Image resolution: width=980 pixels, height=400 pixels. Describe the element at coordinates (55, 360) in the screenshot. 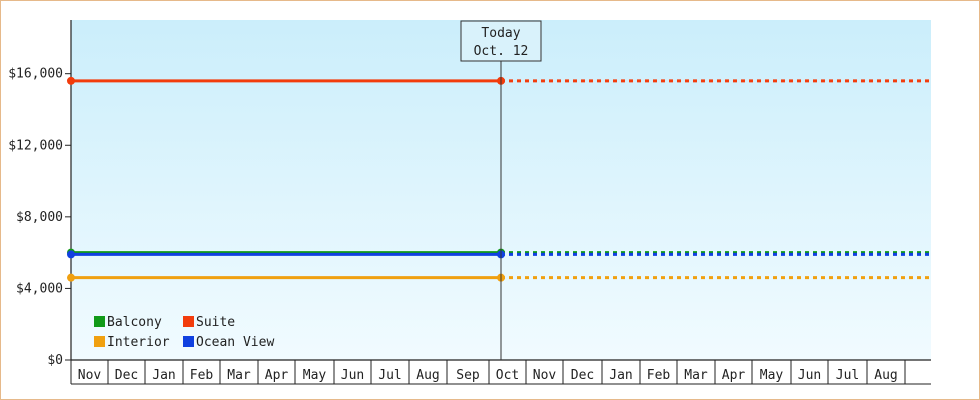

I see `y-tick-label: $0` at that location.